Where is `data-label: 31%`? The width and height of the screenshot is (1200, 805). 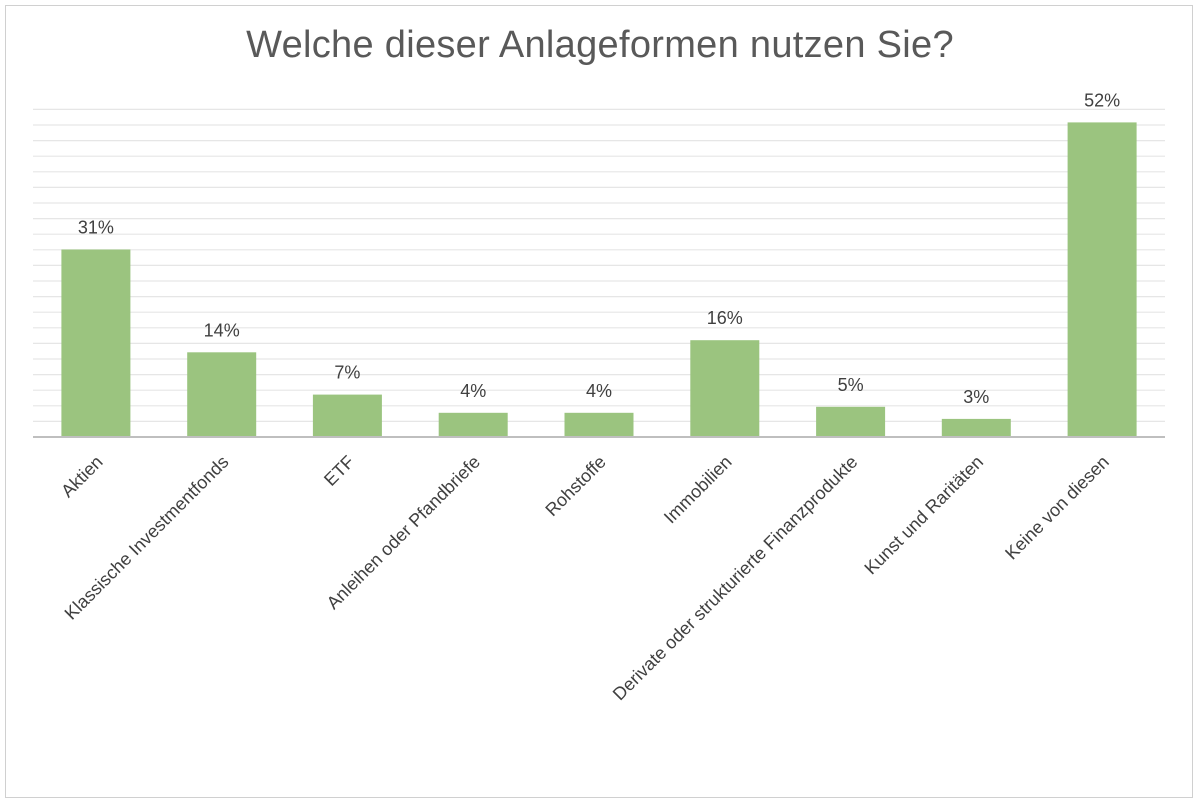
data-label: 31% is located at coordinates (96, 228).